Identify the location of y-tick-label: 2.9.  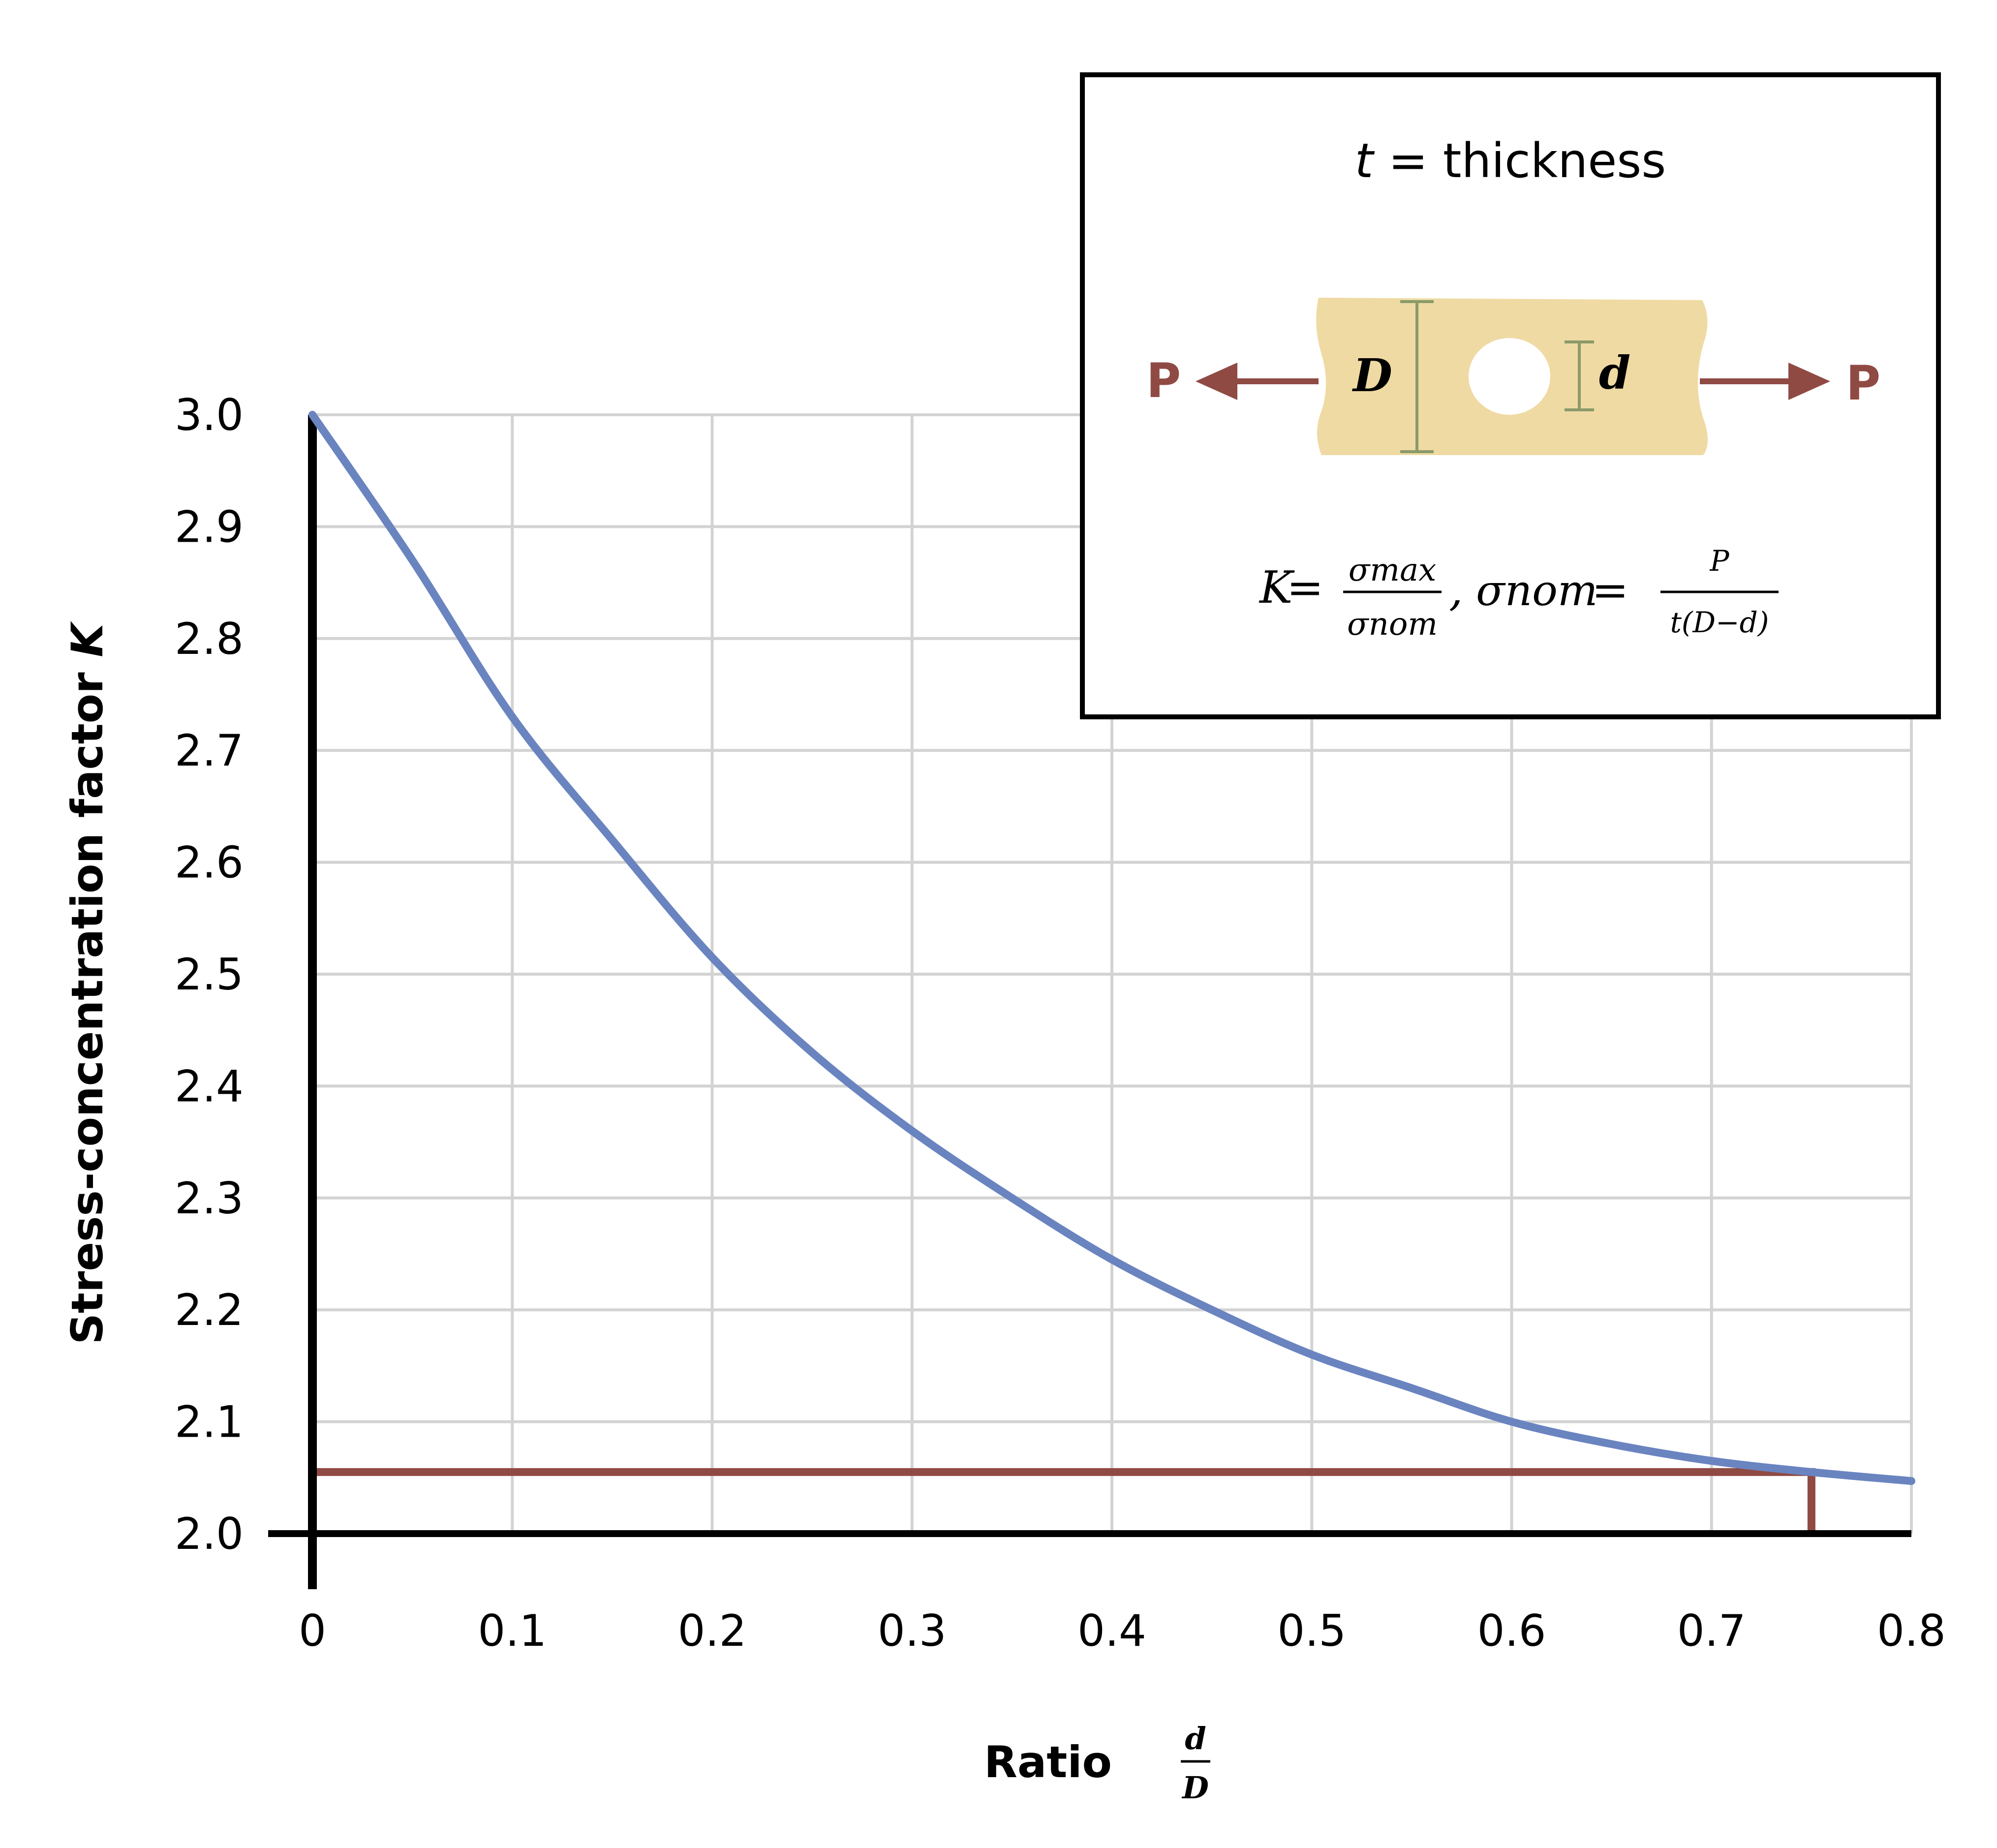
(209, 526).